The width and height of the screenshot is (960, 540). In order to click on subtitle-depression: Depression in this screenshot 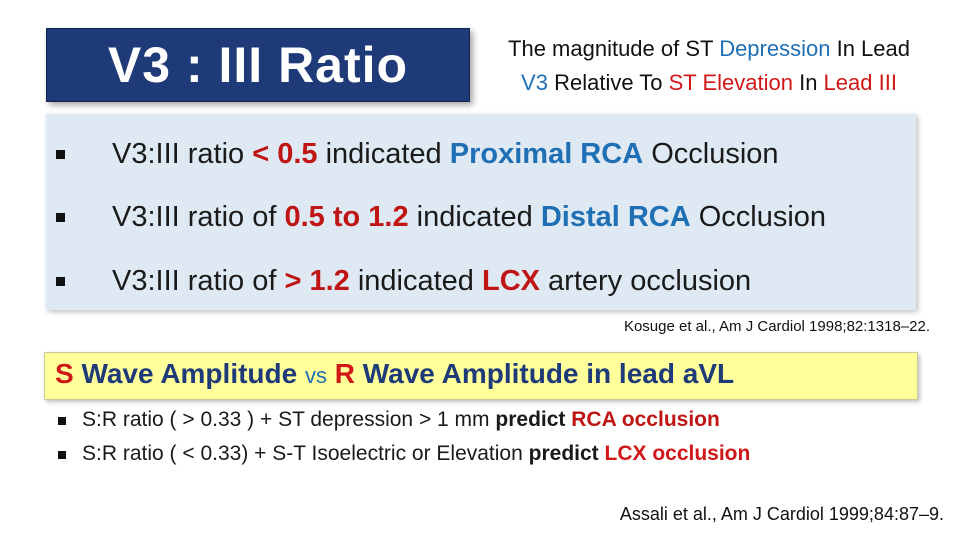, I will do `click(775, 48)`.